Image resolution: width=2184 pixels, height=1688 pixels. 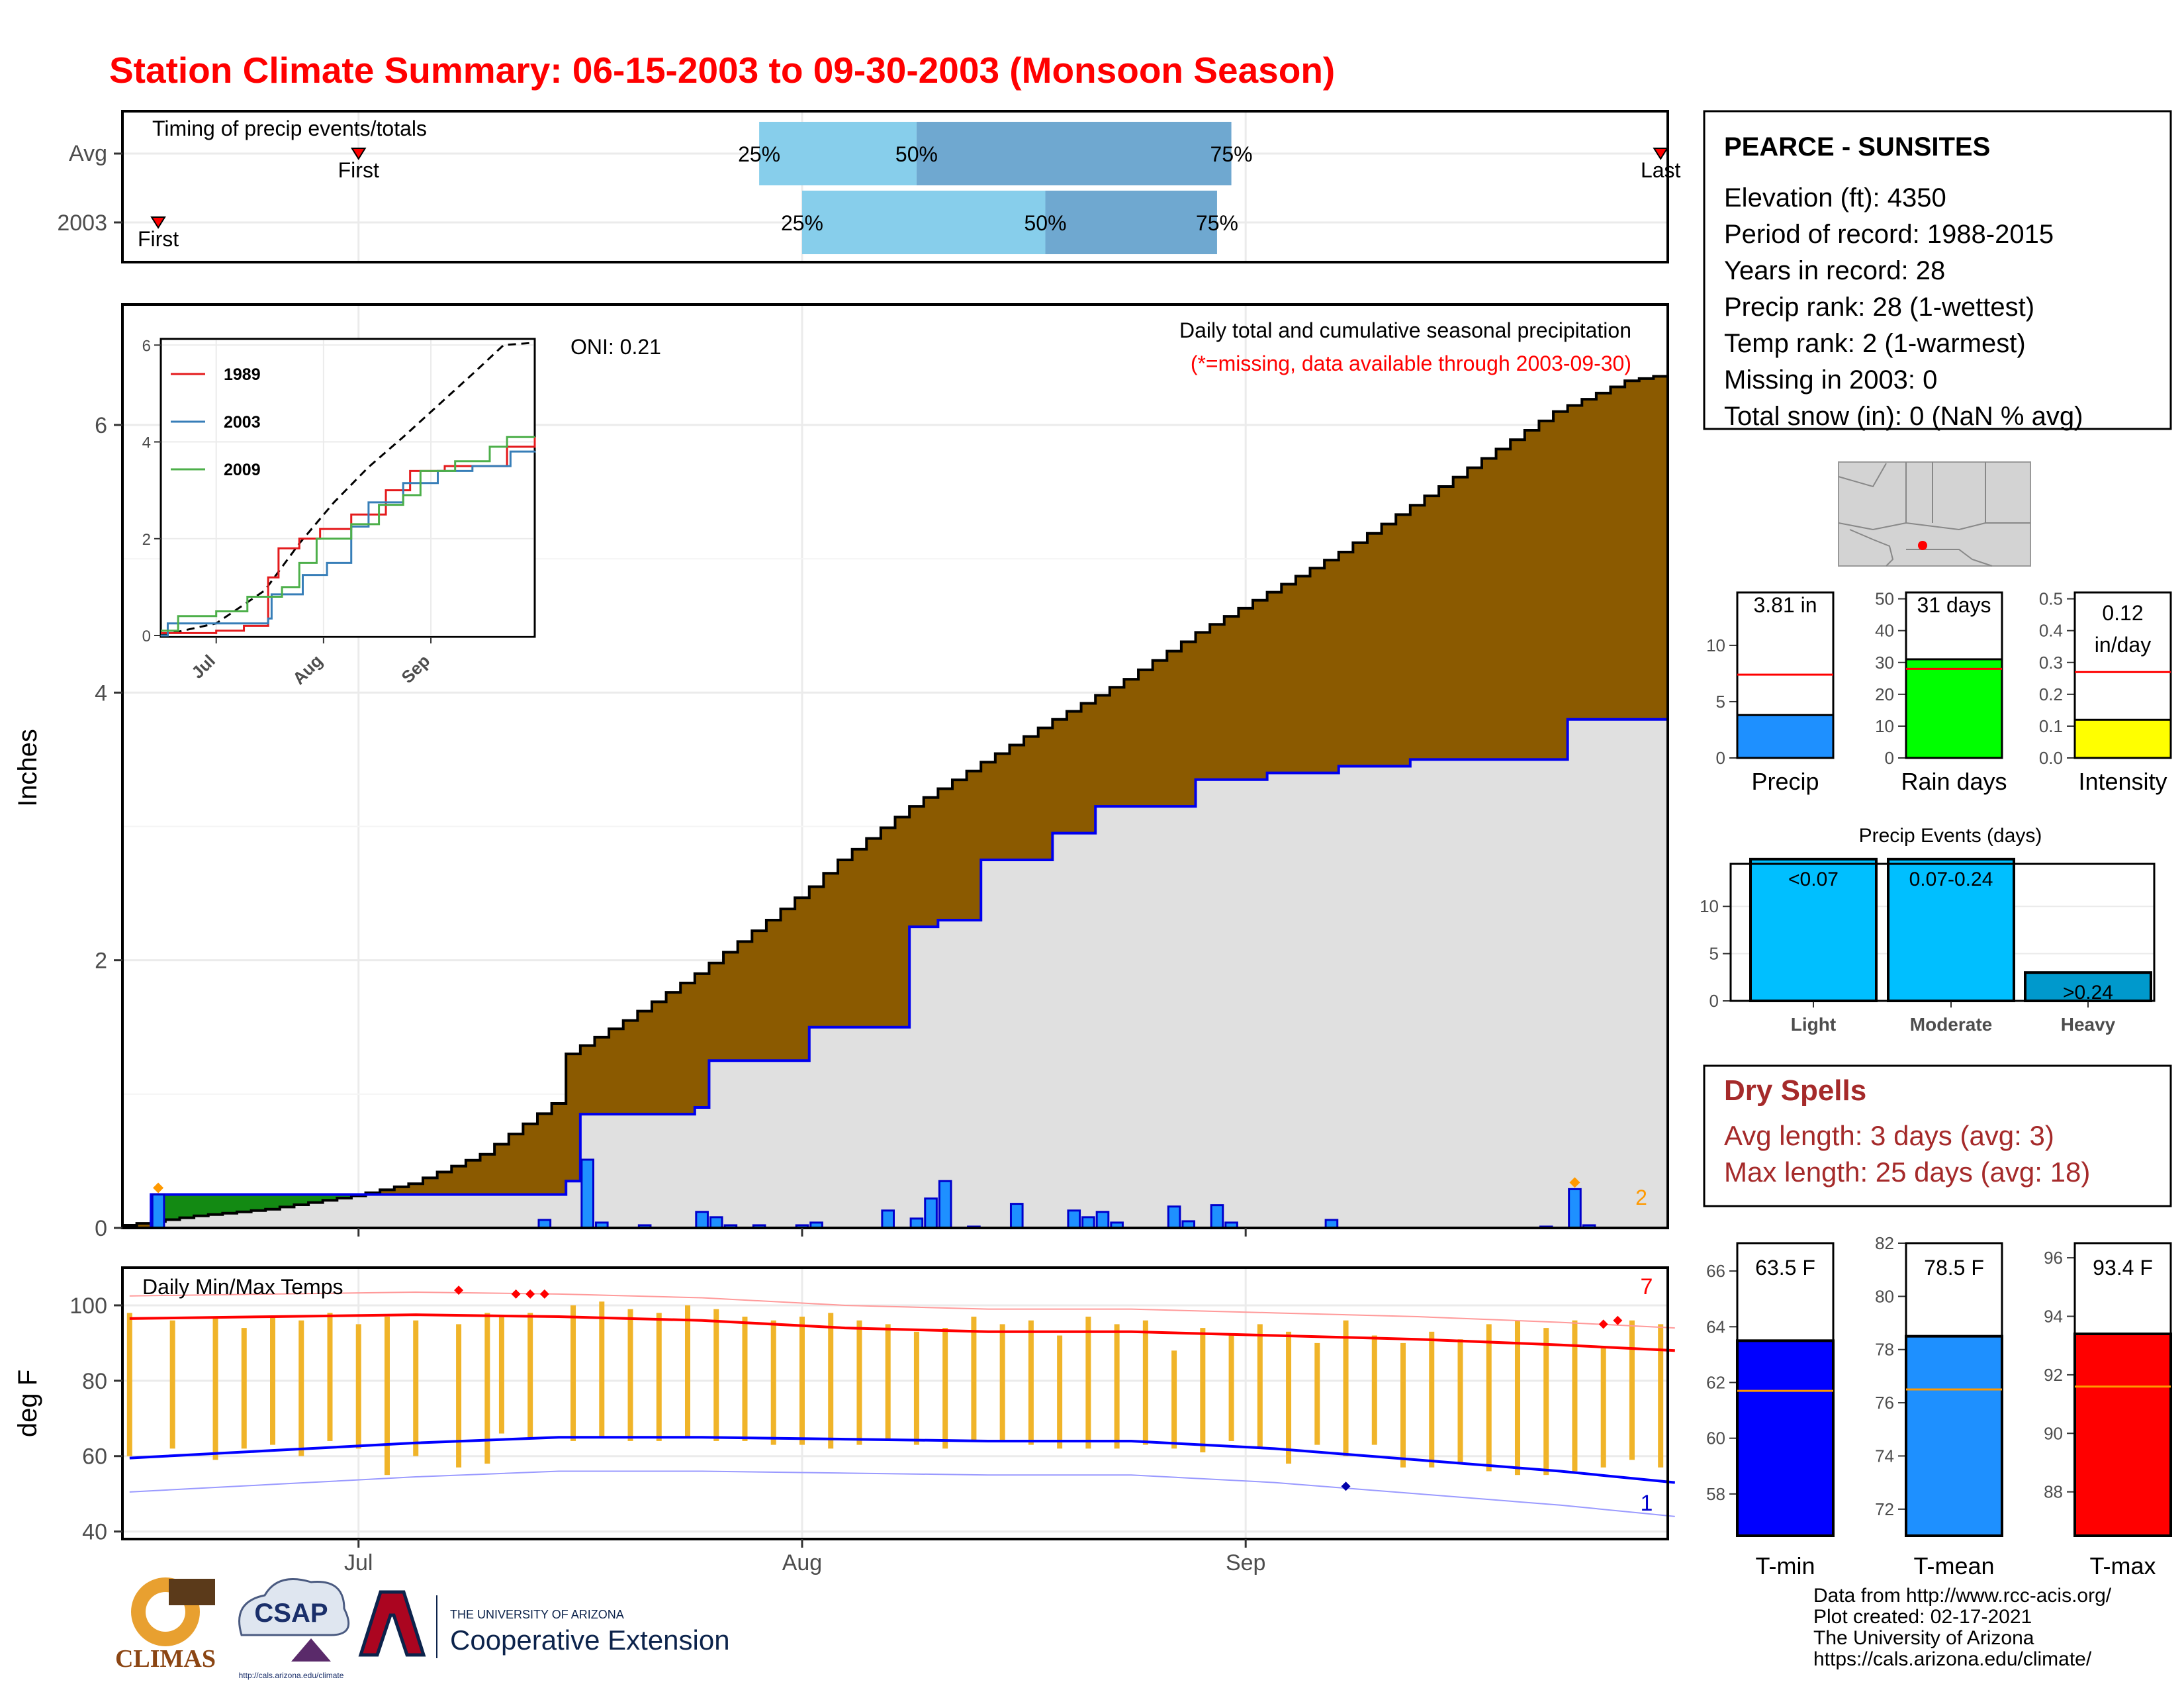 What do you see at coordinates (2053, 1492) in the screenshot?
I see `temp-summary-y-tick-label: 88` at bounding box center [2053, 1492].